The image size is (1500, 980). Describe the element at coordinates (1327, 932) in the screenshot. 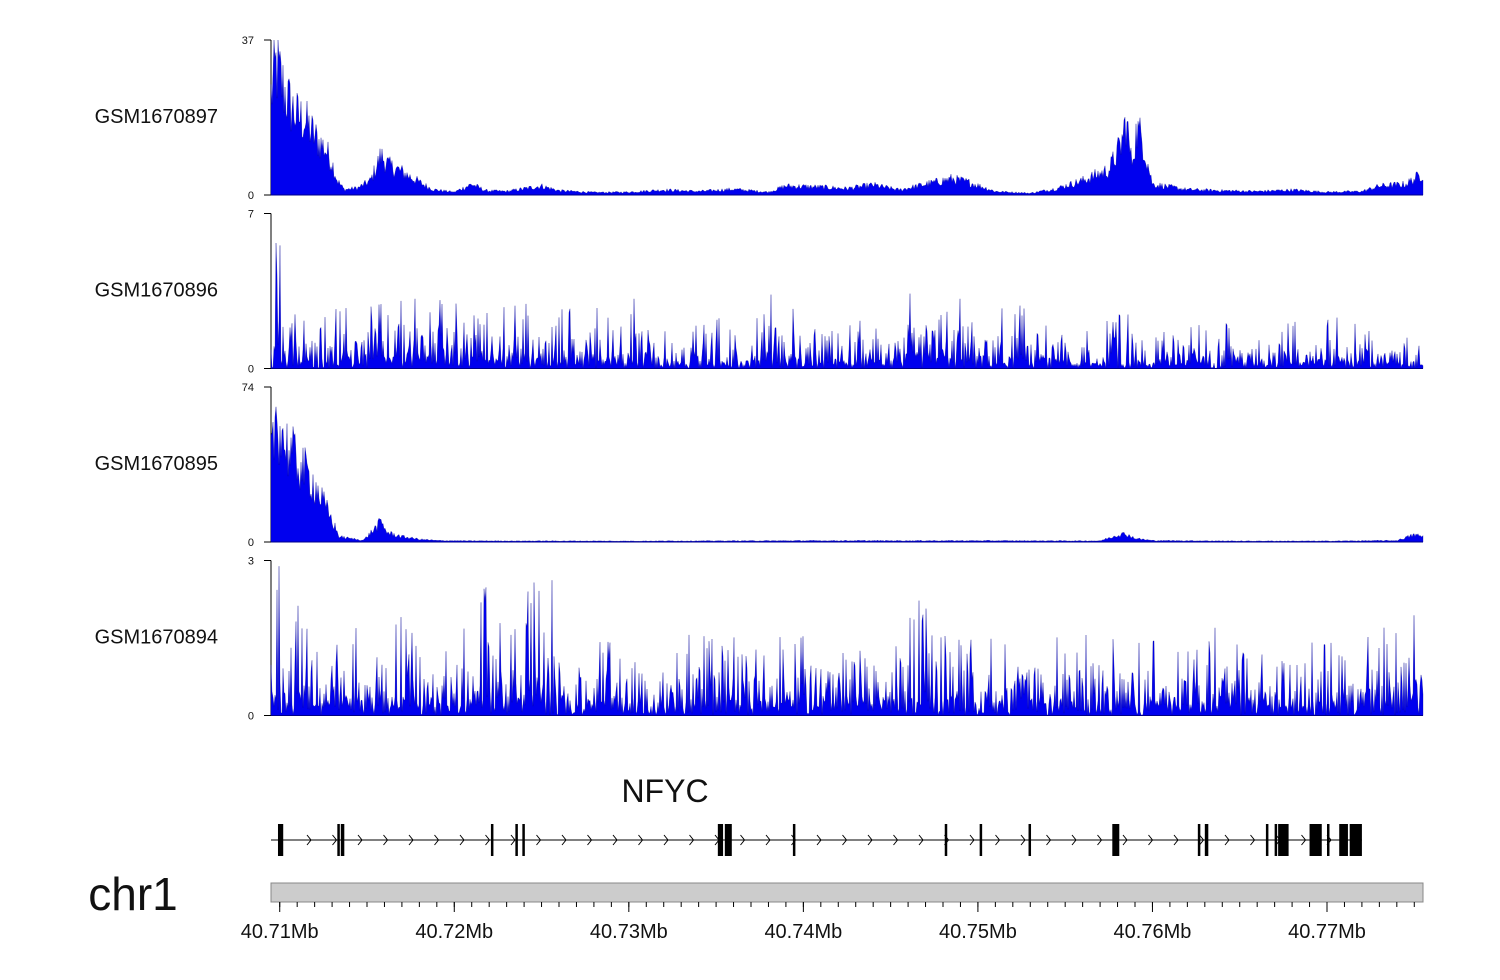

I see `axis-tick-label: 40.77Mb` at that location.